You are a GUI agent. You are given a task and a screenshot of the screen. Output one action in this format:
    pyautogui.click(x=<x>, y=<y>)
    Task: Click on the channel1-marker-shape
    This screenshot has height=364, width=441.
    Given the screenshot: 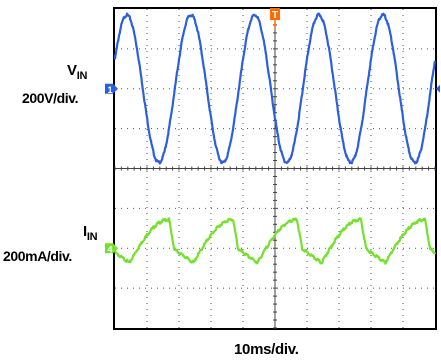 What is the action you would take?
    pyautogui.click(x=111, y=88)
    